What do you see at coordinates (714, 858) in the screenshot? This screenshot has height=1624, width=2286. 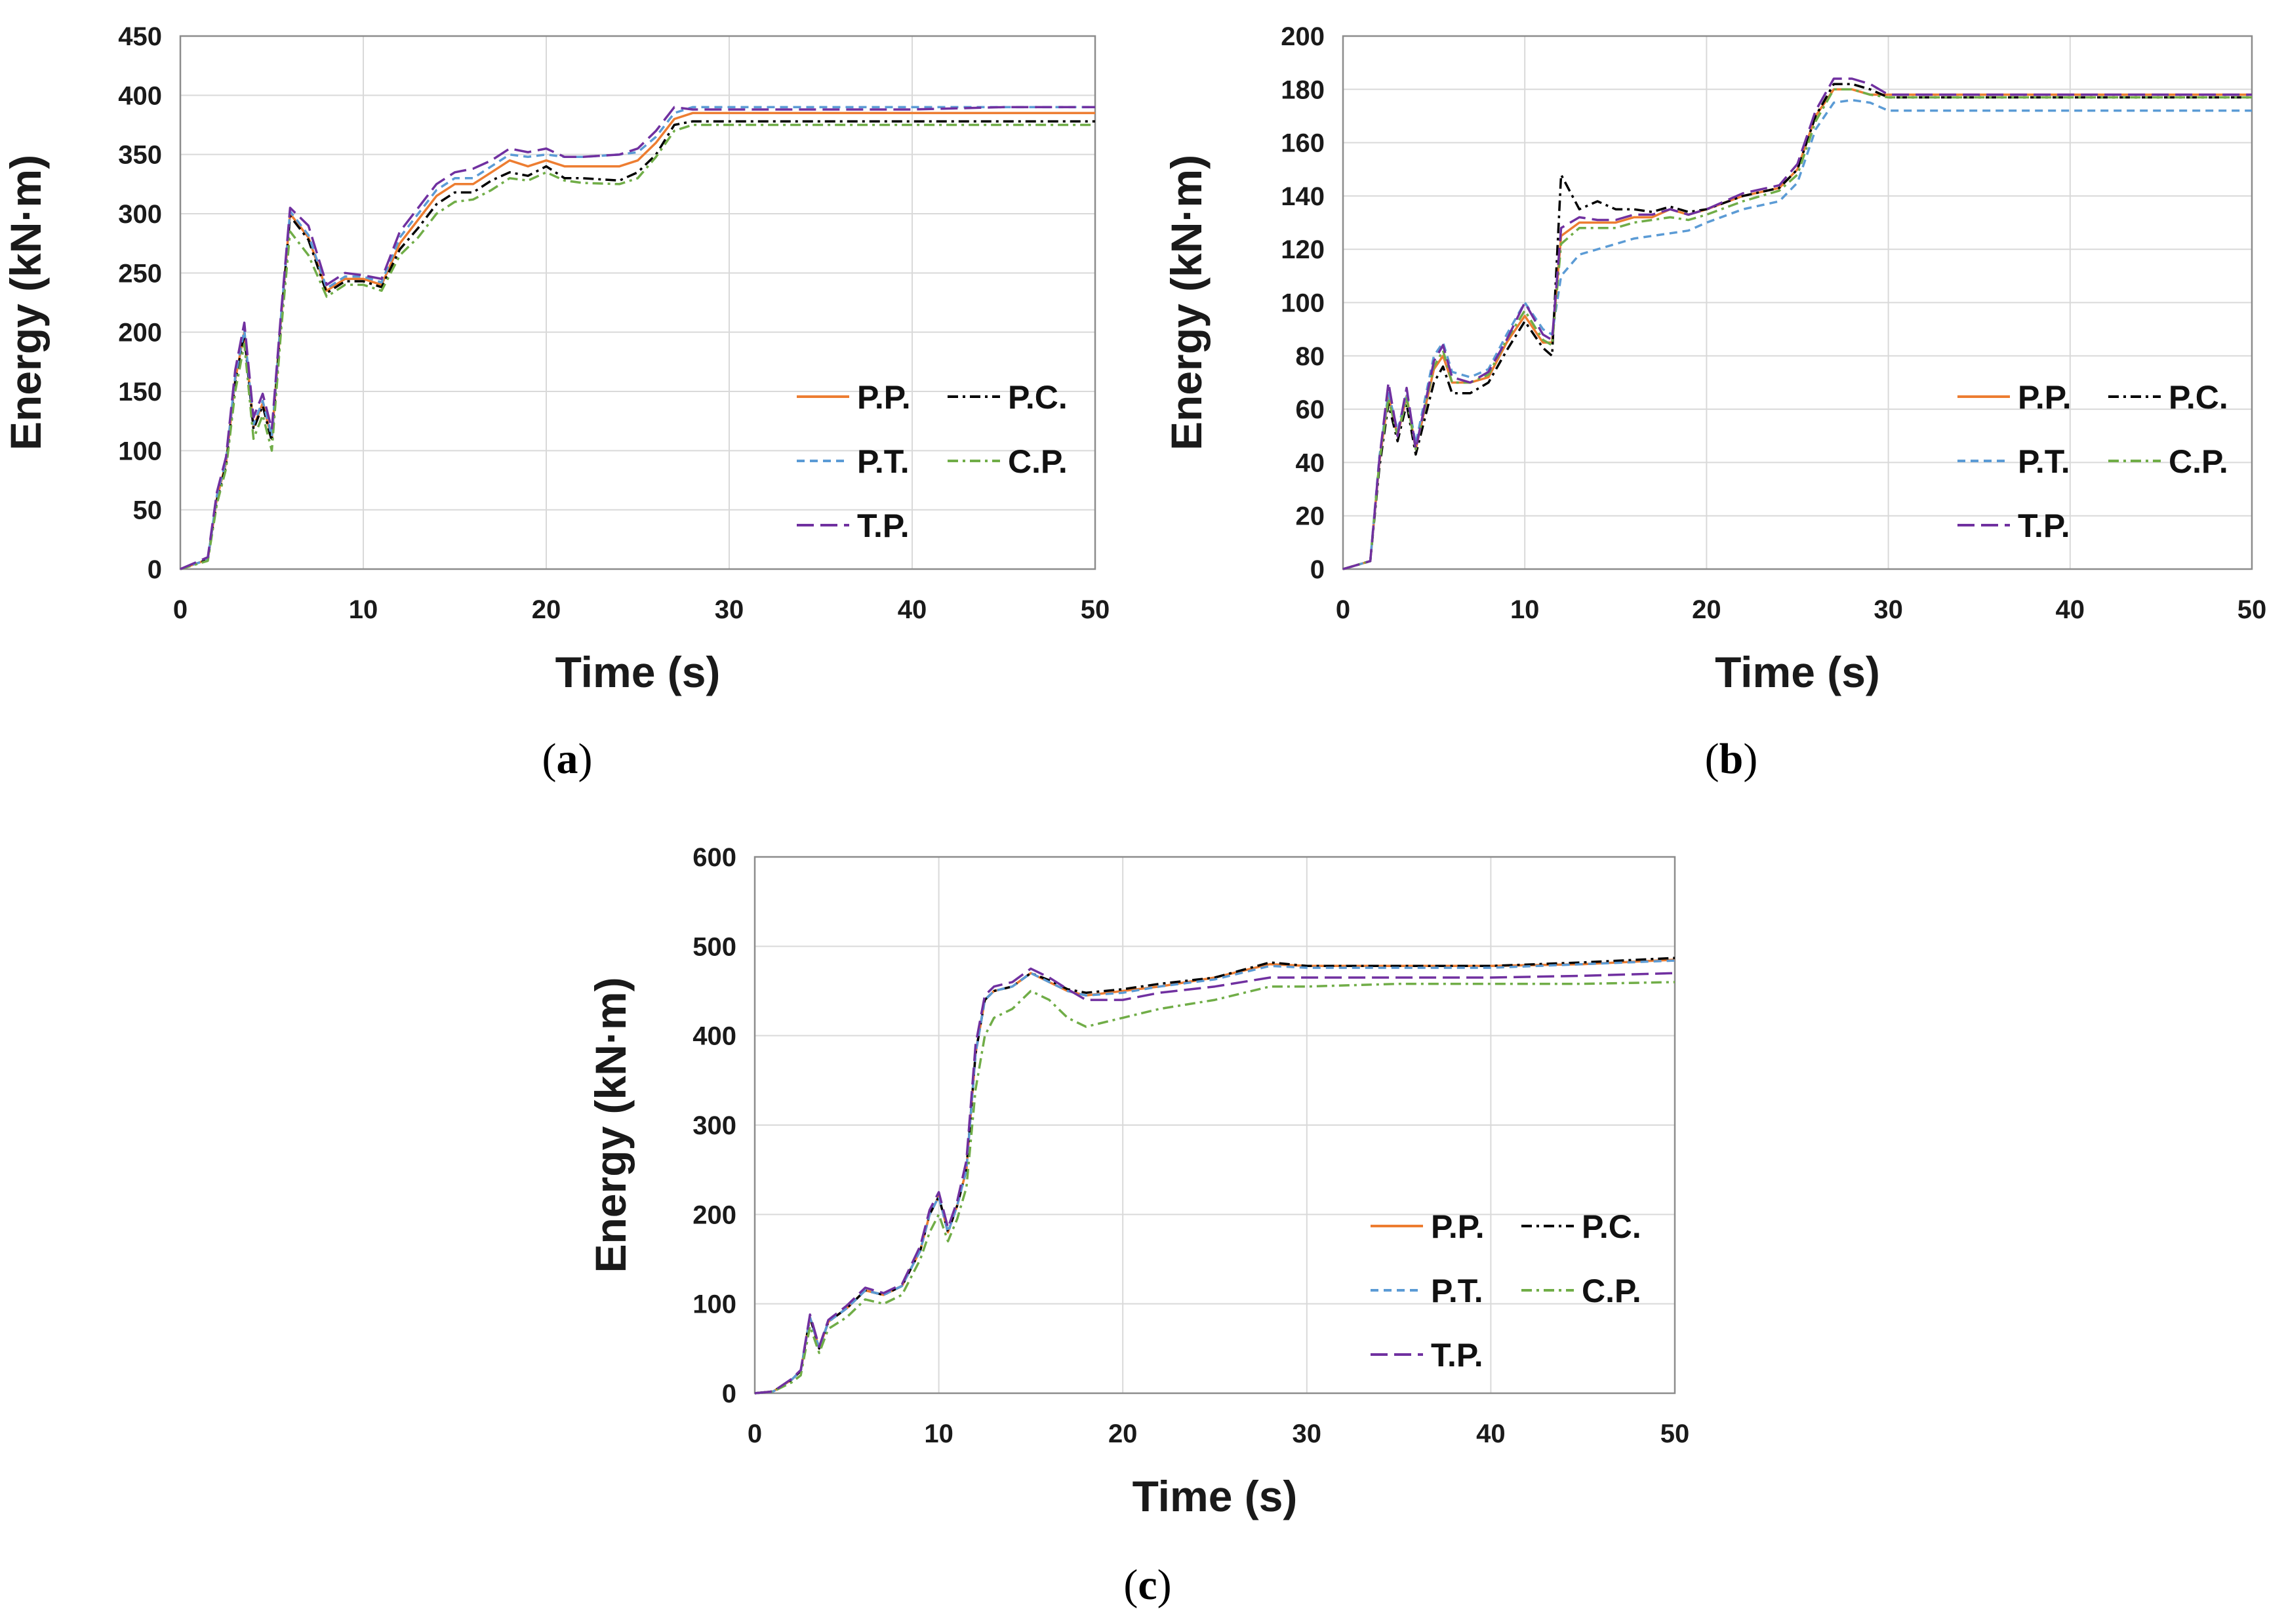 I see `y-tick-label: 600` at bounding box center [714, 858].